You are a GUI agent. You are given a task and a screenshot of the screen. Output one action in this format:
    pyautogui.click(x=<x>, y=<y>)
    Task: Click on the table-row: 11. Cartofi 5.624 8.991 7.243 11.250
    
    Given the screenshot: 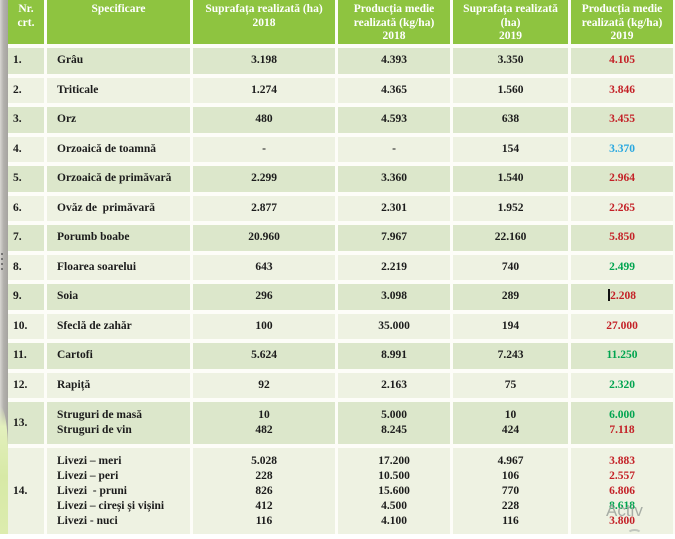 What is the action you would take?
    pyautogui.click(x=340, y=356)
    